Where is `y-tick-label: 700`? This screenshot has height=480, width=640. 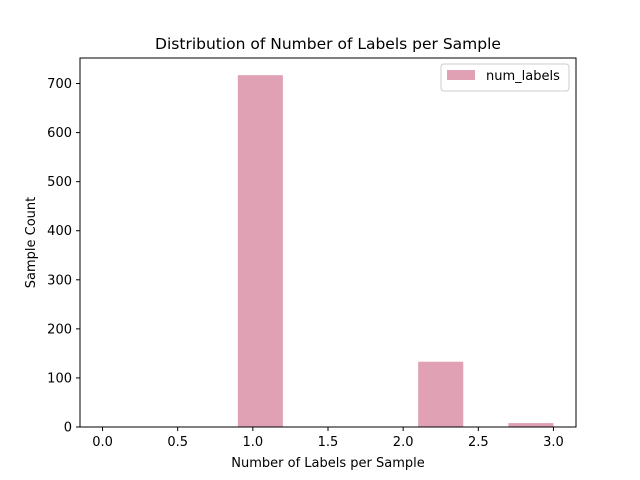 y-tick-label: 700 is located at coordinates (59, 84).